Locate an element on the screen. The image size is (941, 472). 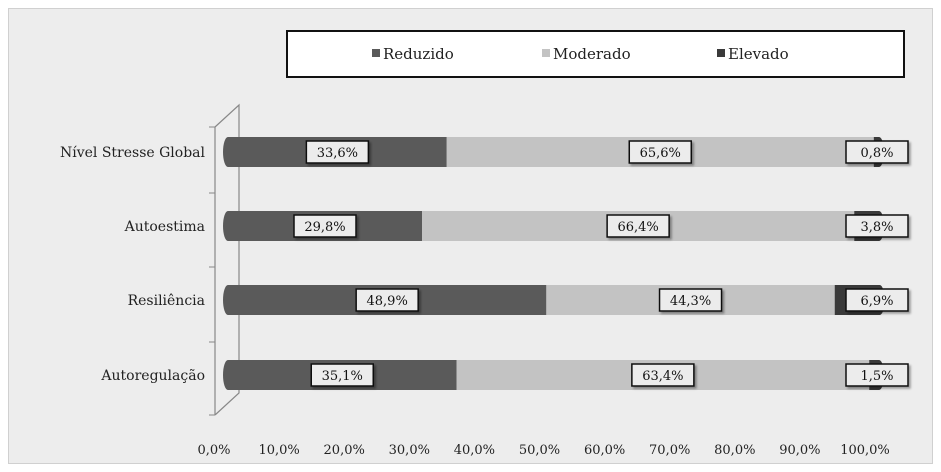
data-label-text: 63,4% is located at coordinates (662, 376).